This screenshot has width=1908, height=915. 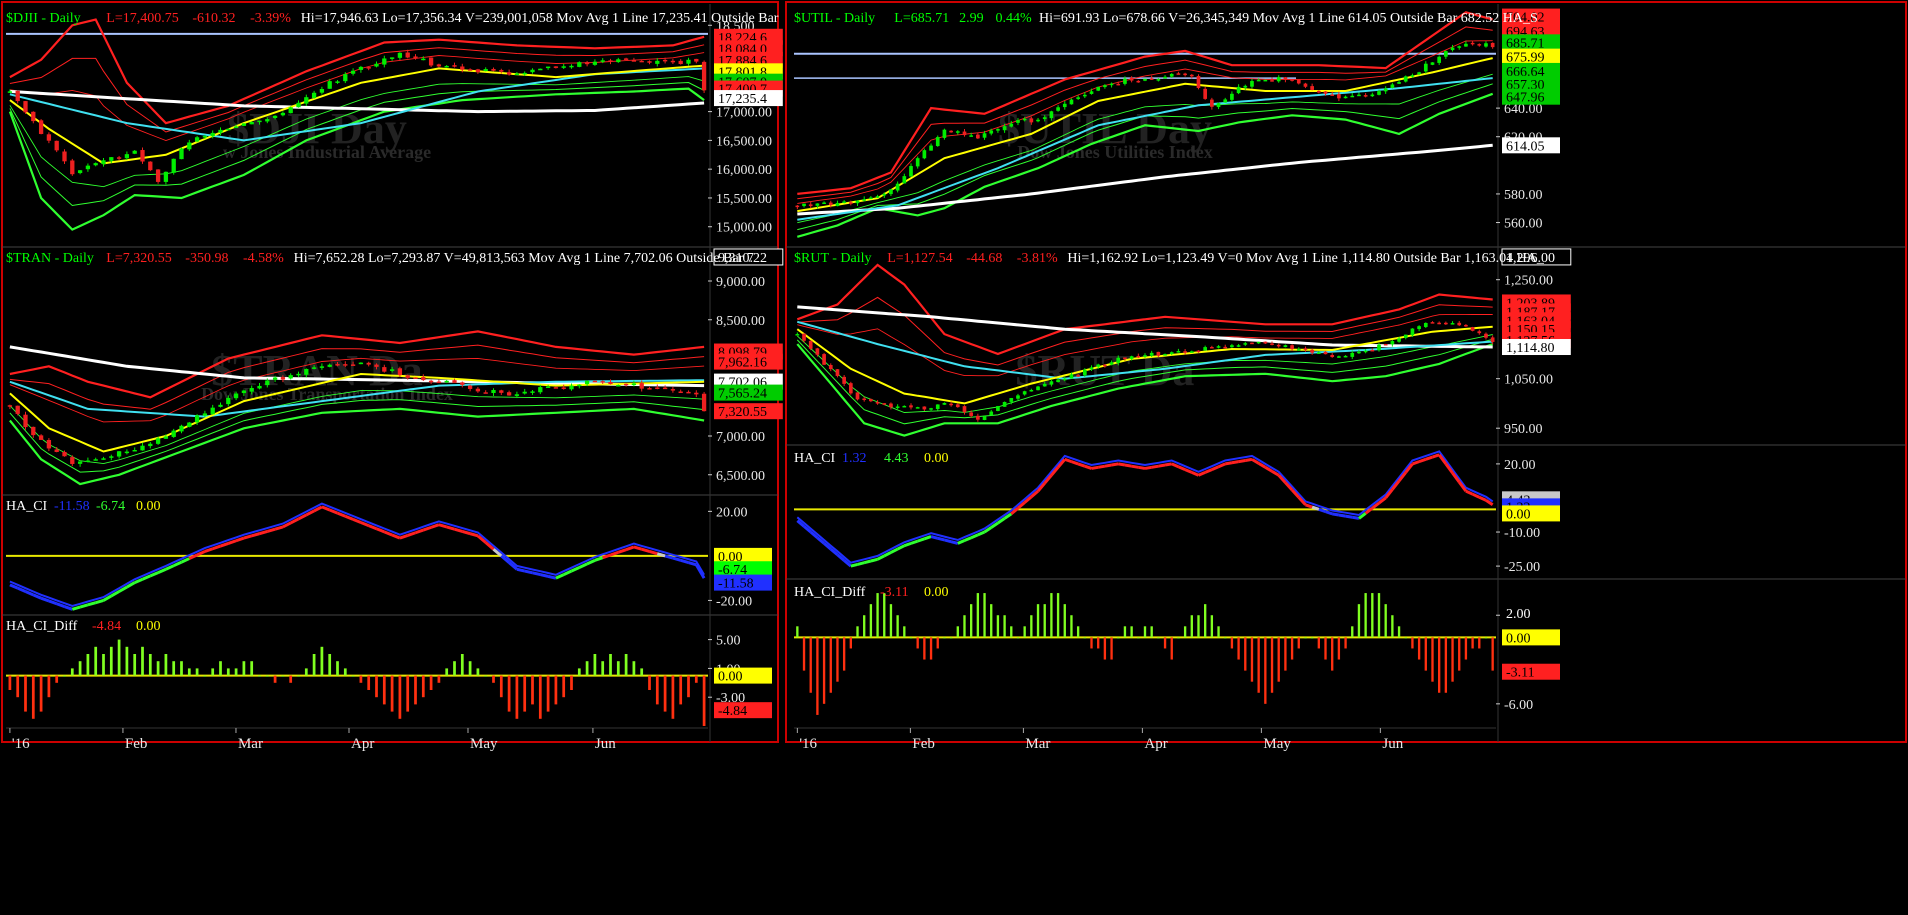 I want to click on right-x-tick-label: Mar, so click(x=1037, y=744).